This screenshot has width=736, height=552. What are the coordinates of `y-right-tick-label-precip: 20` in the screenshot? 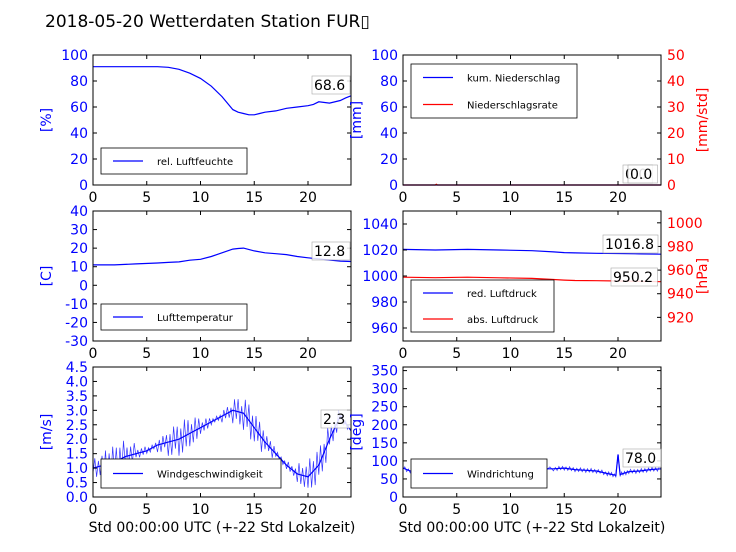 It's located at (676, 134).